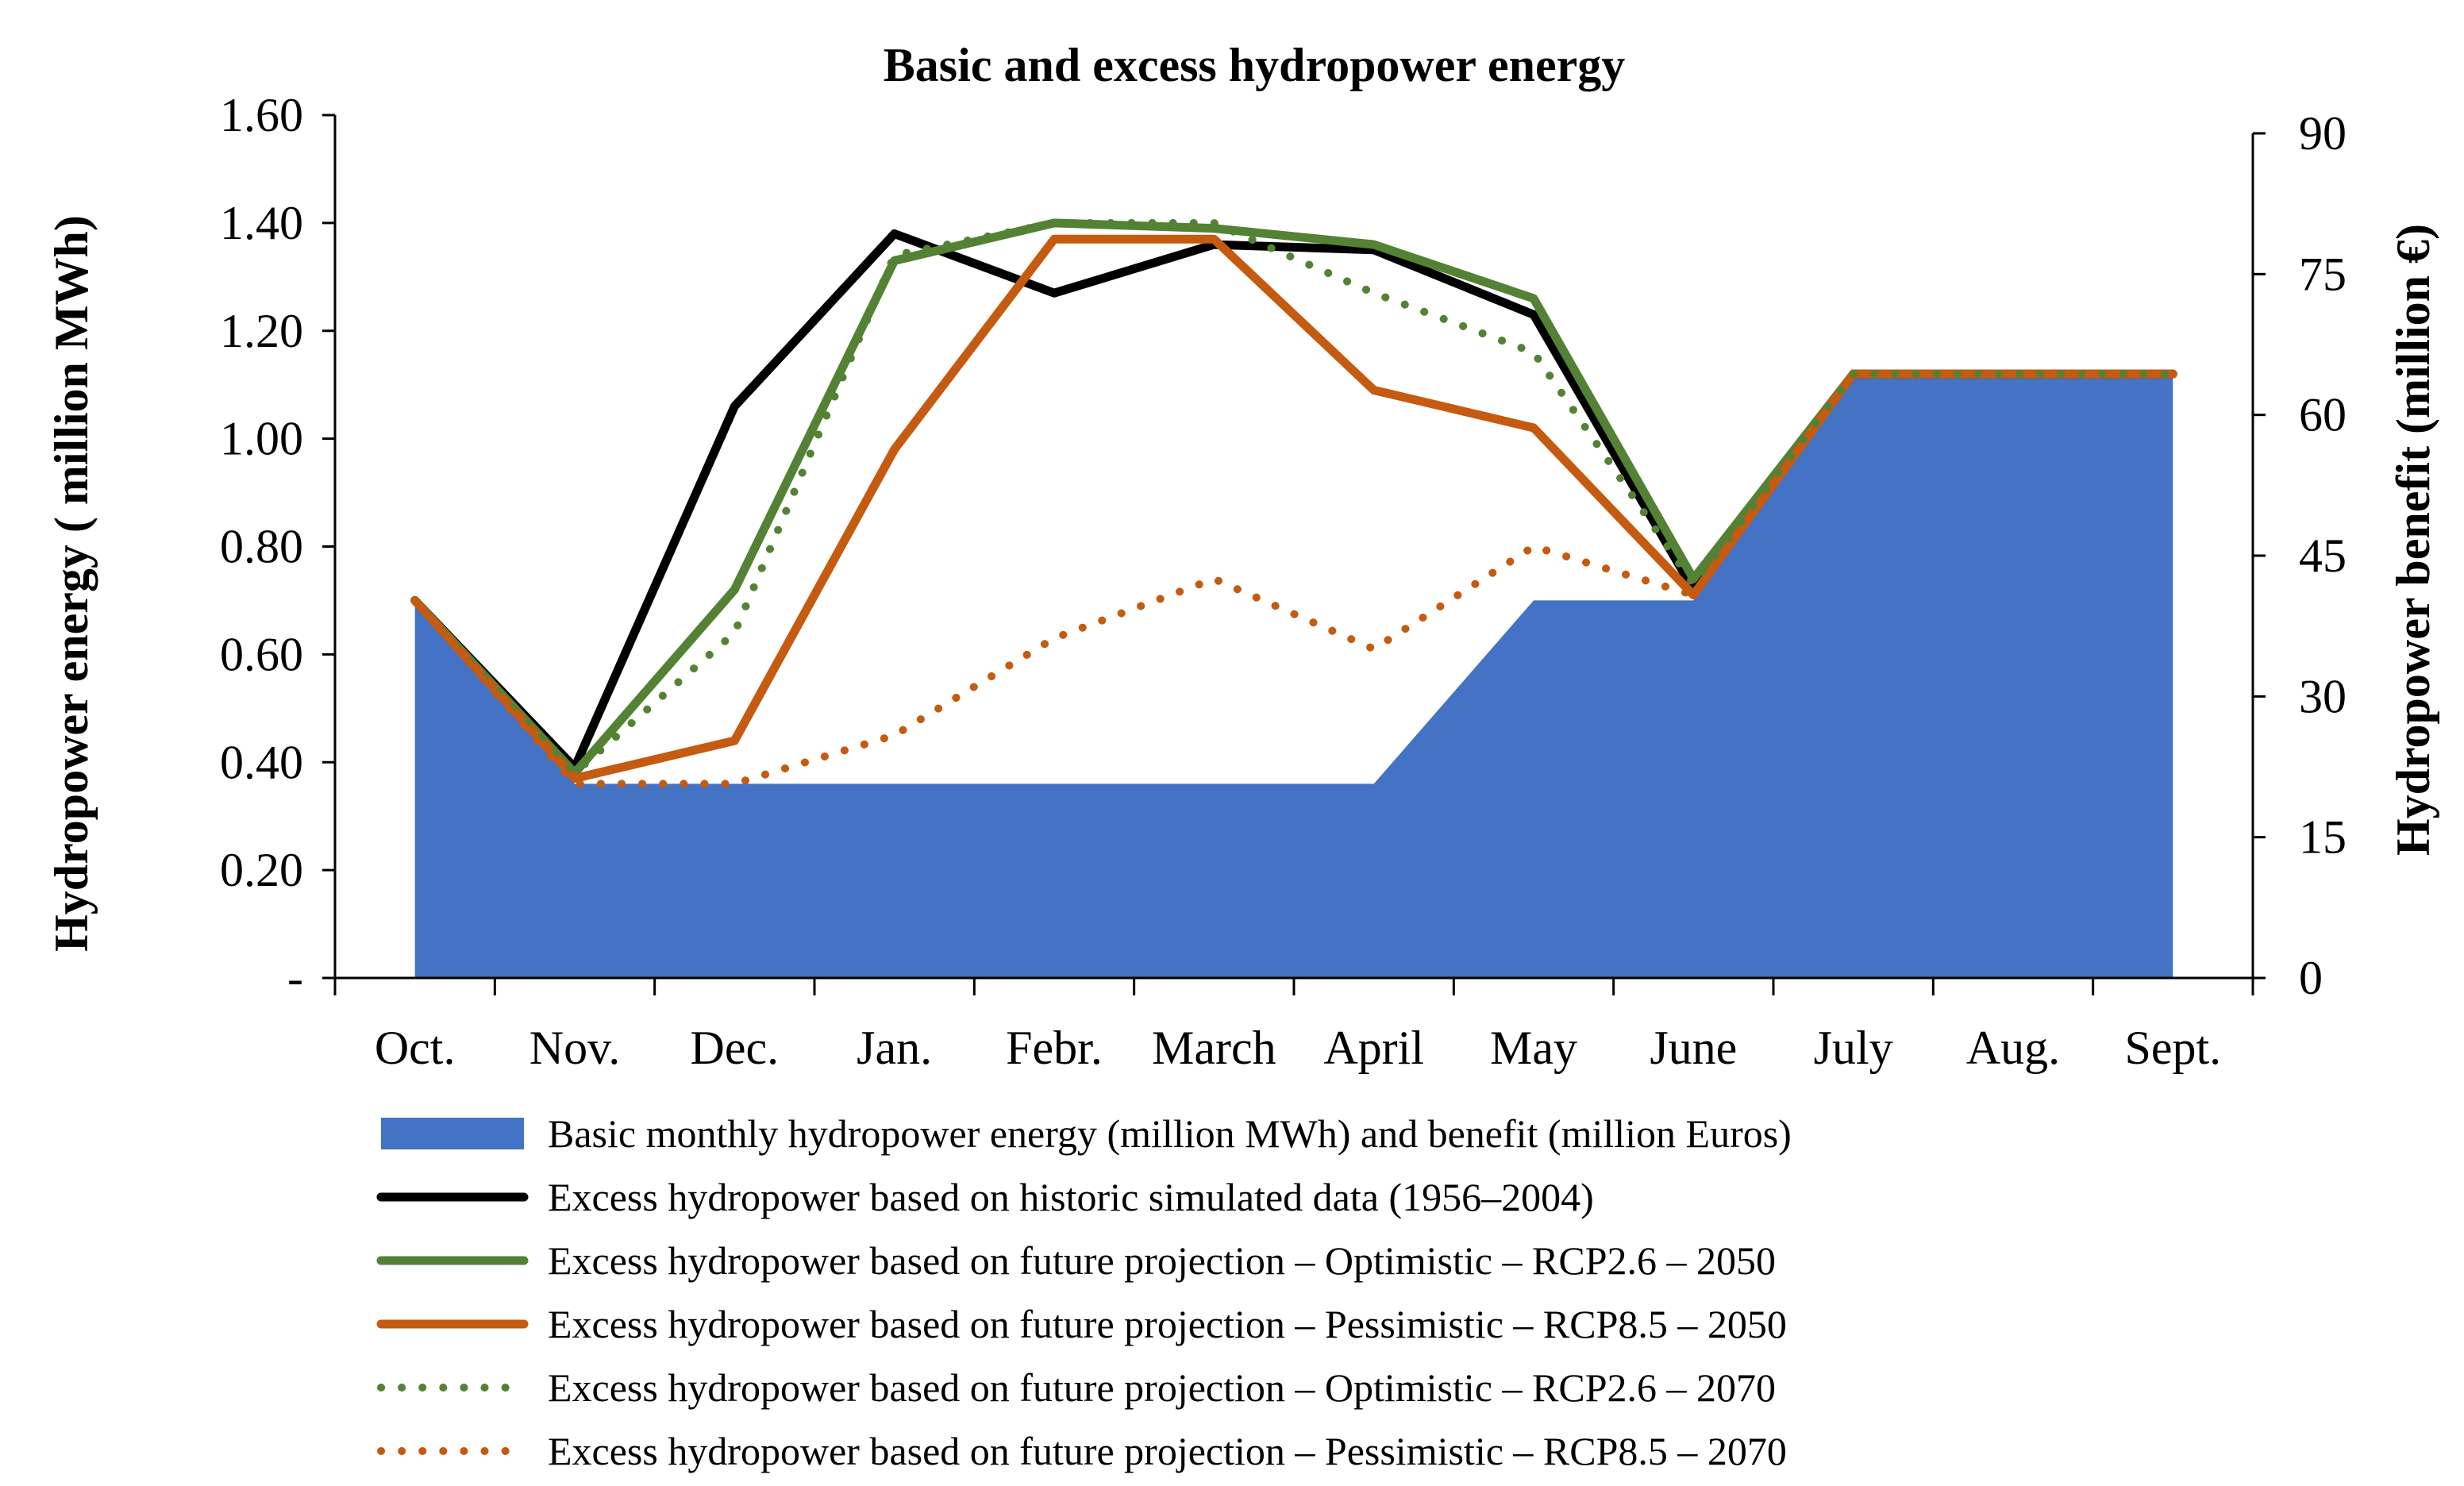 The image size is (2464, 1486). I want to click on x-tick-label: Febr., so click(1054, 1048).